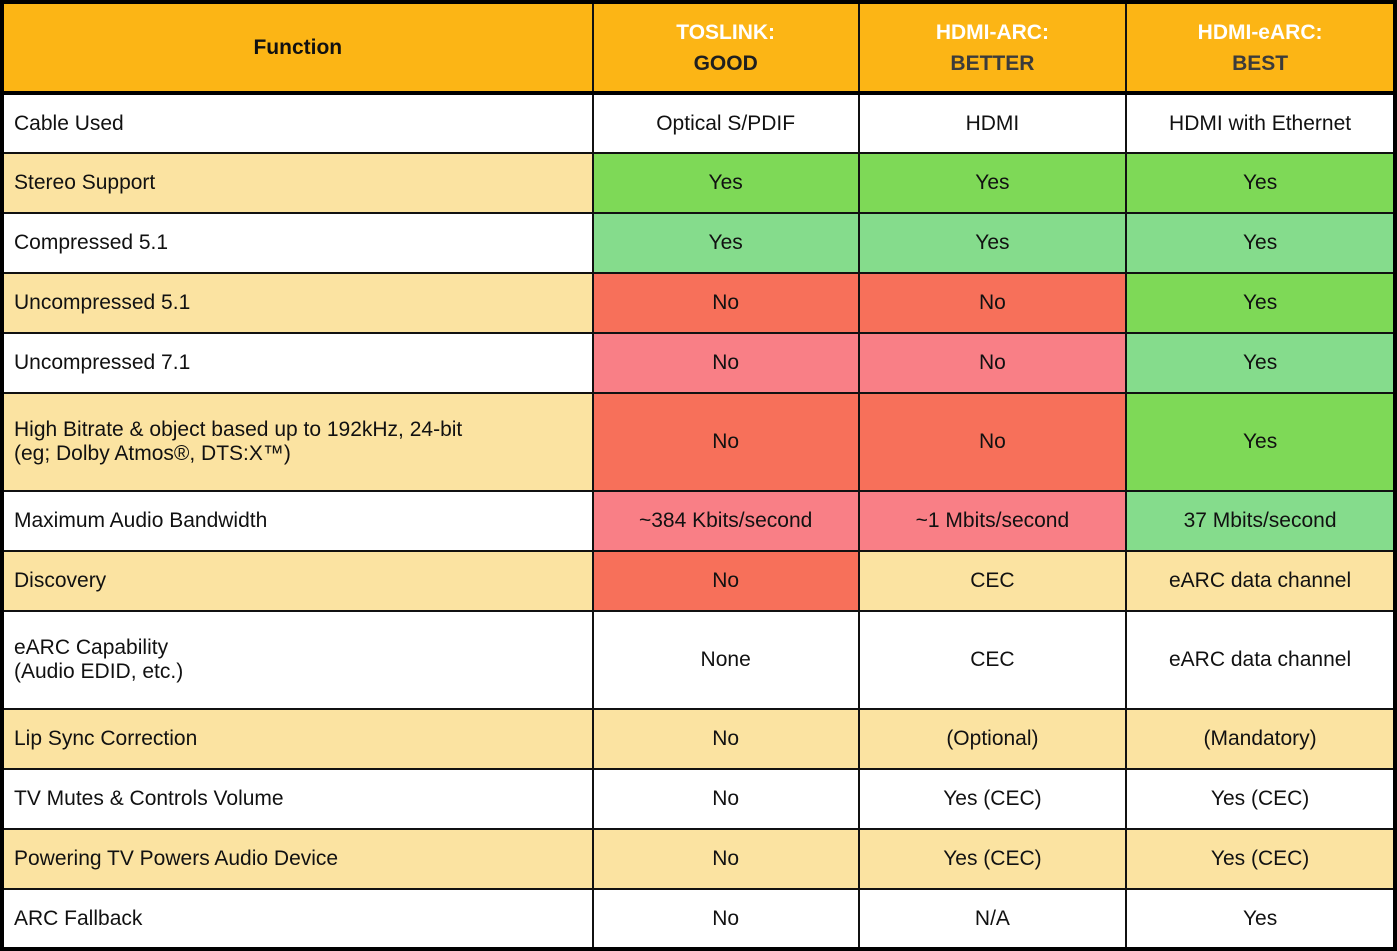 The image size is (1397, 951). I want to click on function-cell: Lip Sync Correction, so click(297, 739).